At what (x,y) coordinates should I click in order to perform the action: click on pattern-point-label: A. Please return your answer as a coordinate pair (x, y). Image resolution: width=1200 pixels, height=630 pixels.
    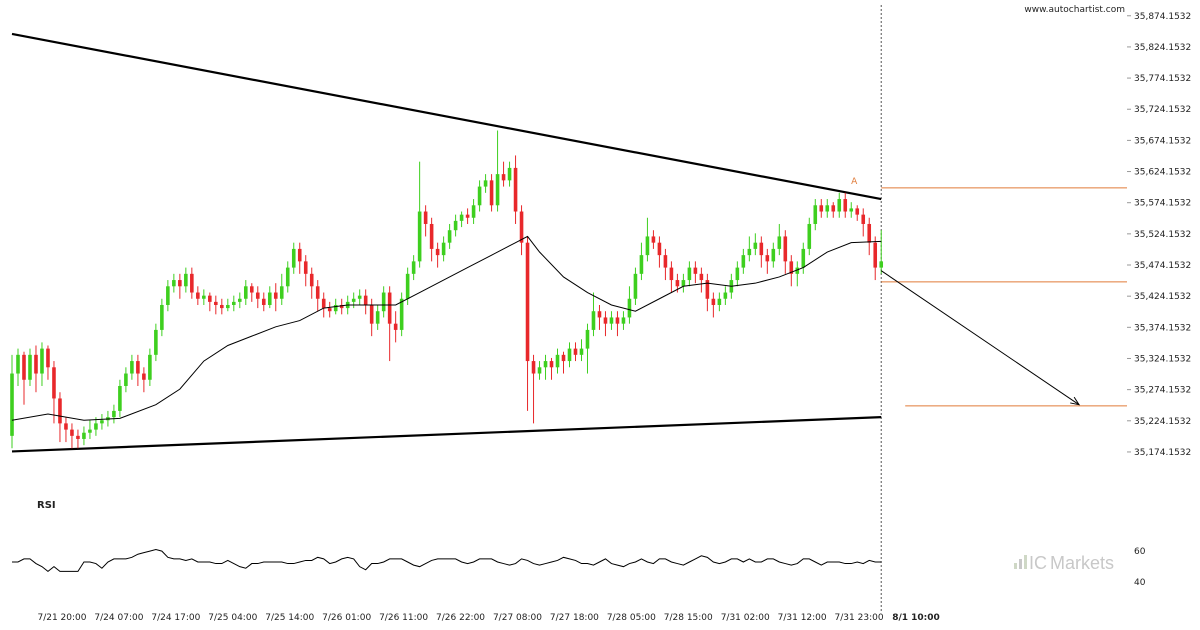
    Looking at the image, I should click on (854, 182).